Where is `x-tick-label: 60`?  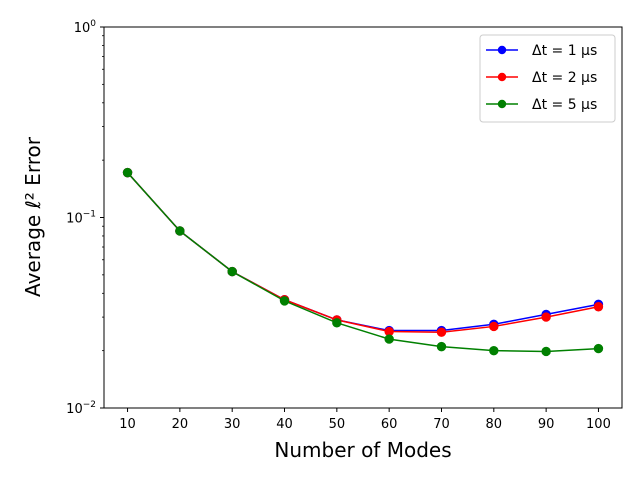 x-tick-label: 60 is located at coordinates (389, 424).